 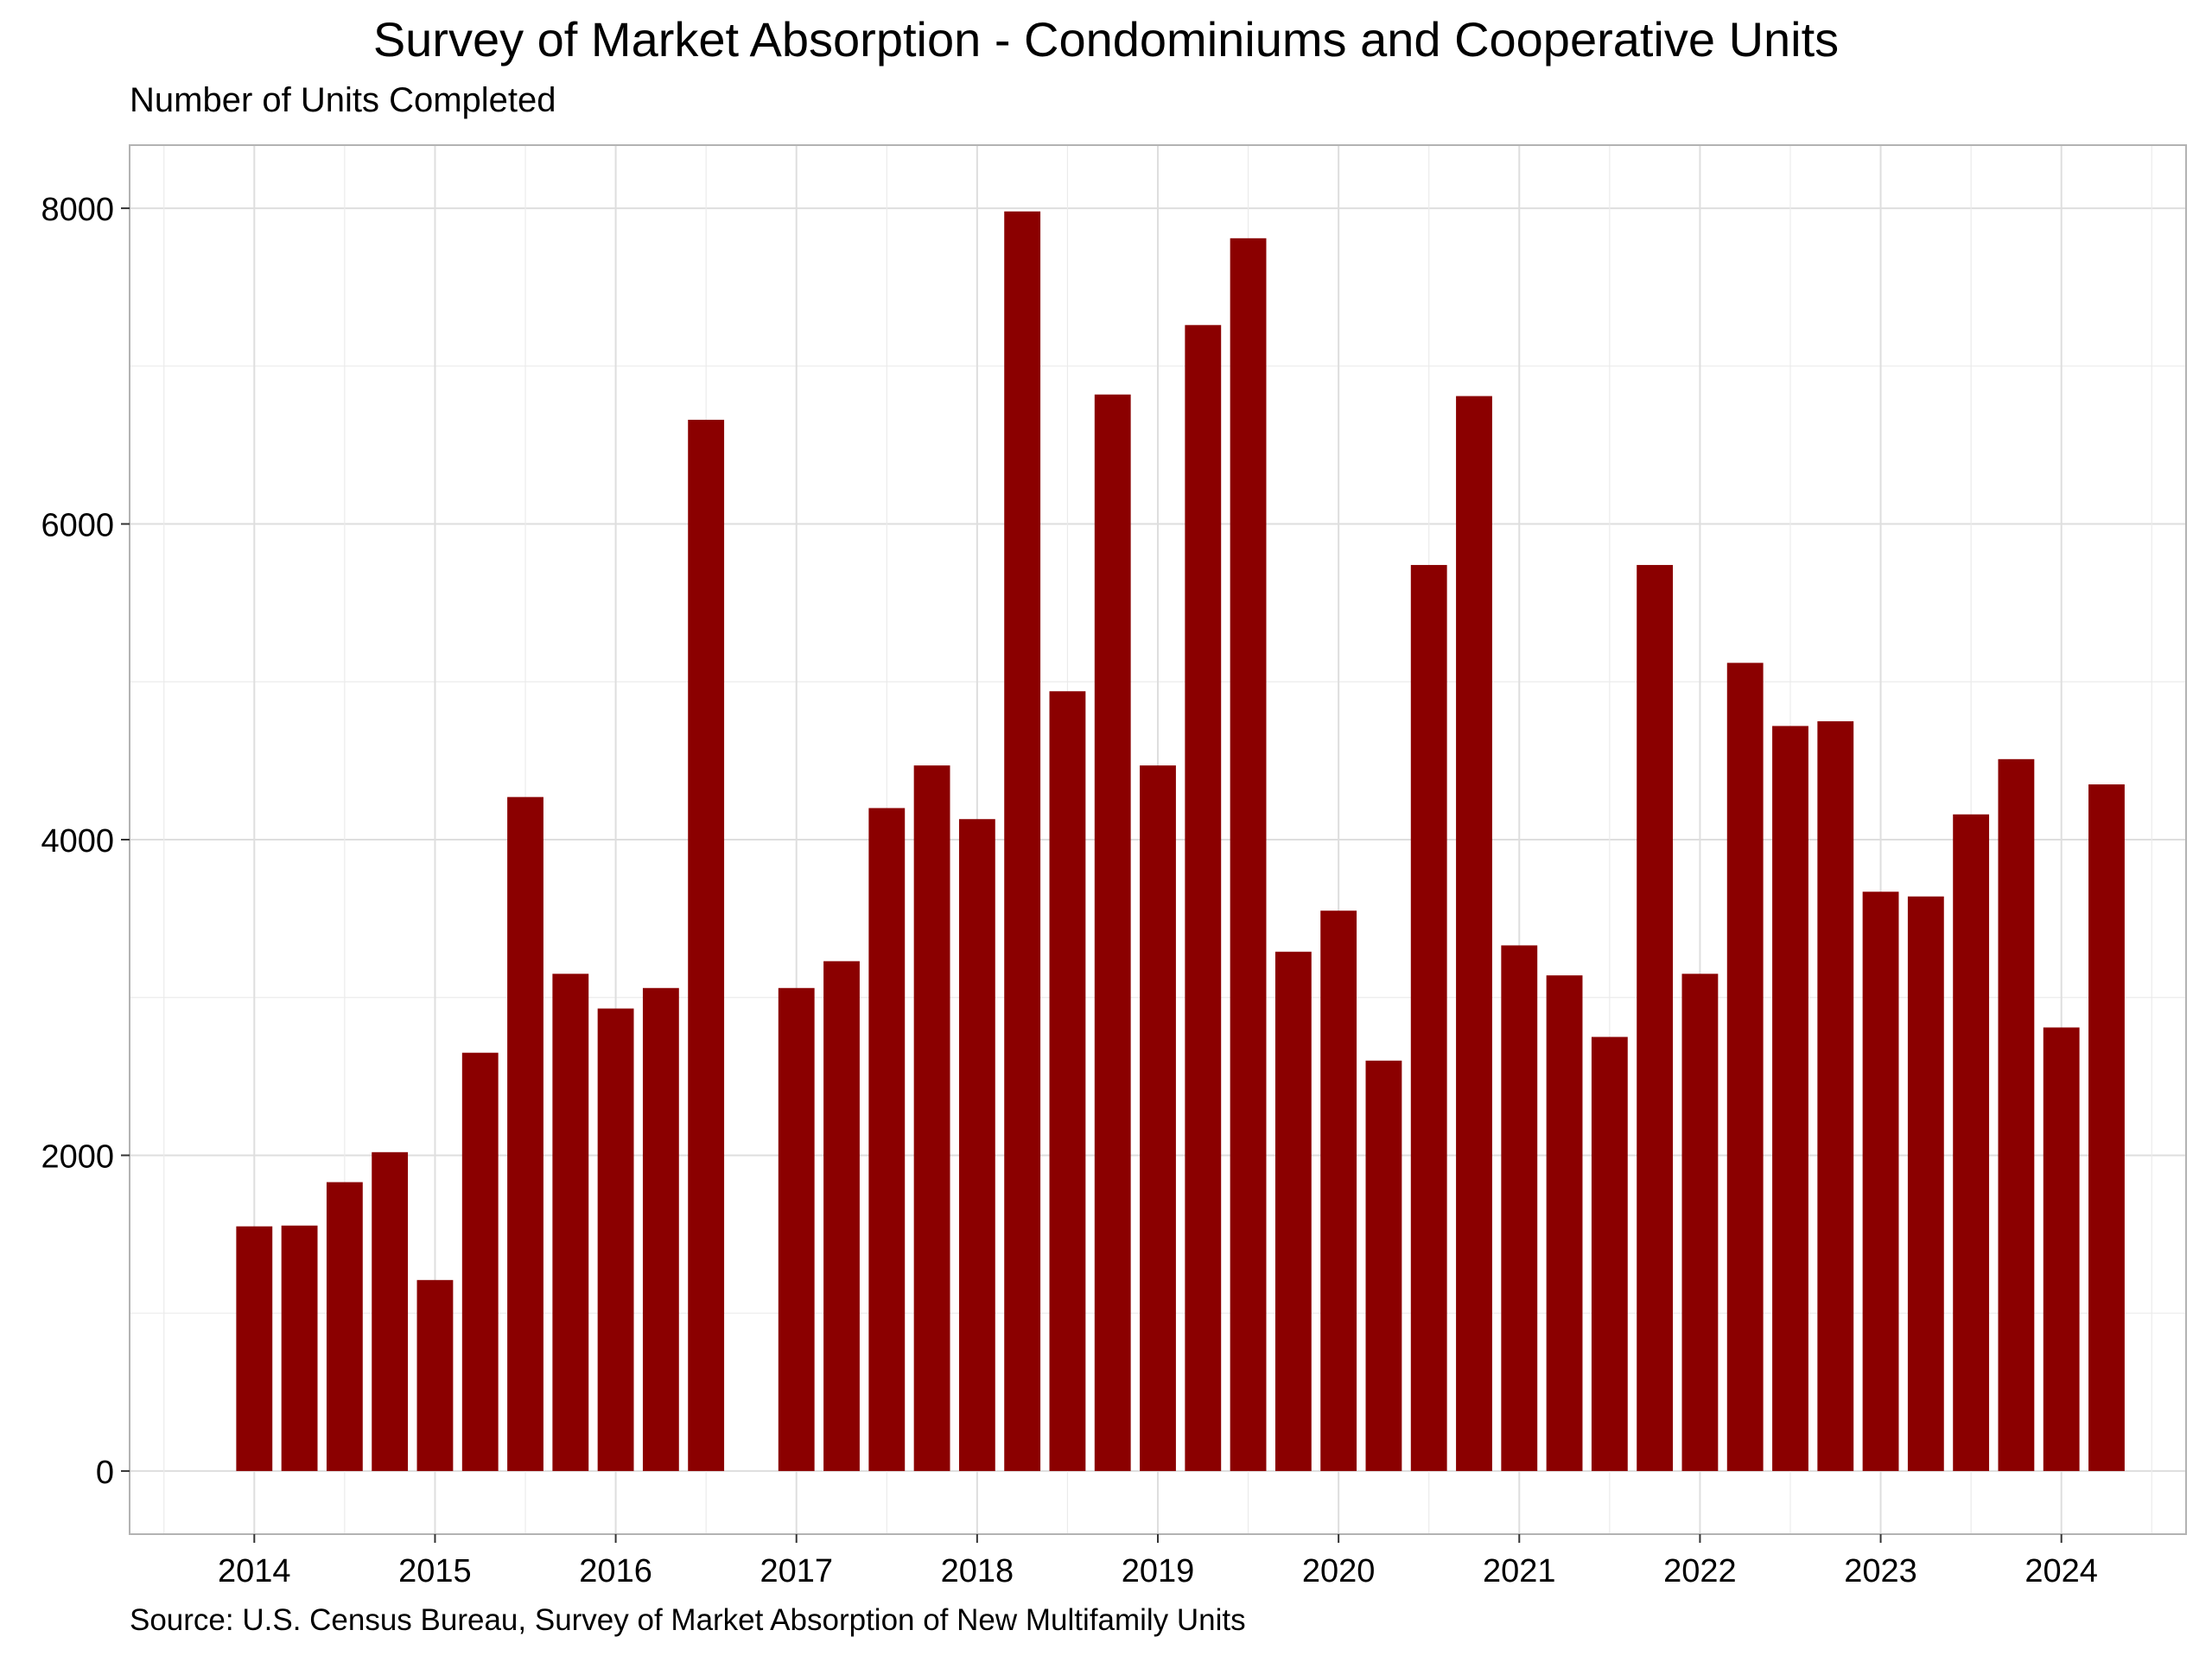 I want to click on x-tick-label: 2021, so click(x=1519, y=1571).